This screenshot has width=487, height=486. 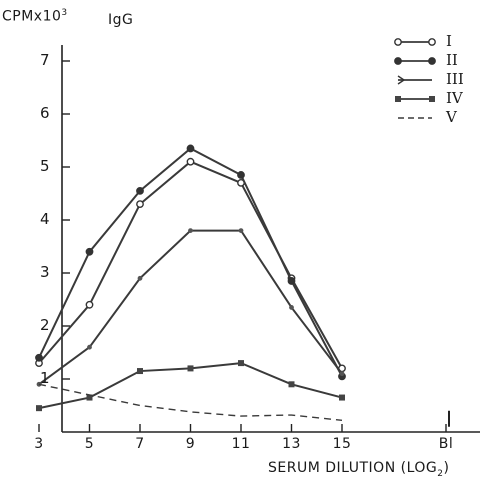 What do you see at coordinates (44, 166) in the screenshot?
I see `y-tick-label: 5` at bounding box center [44, 166].